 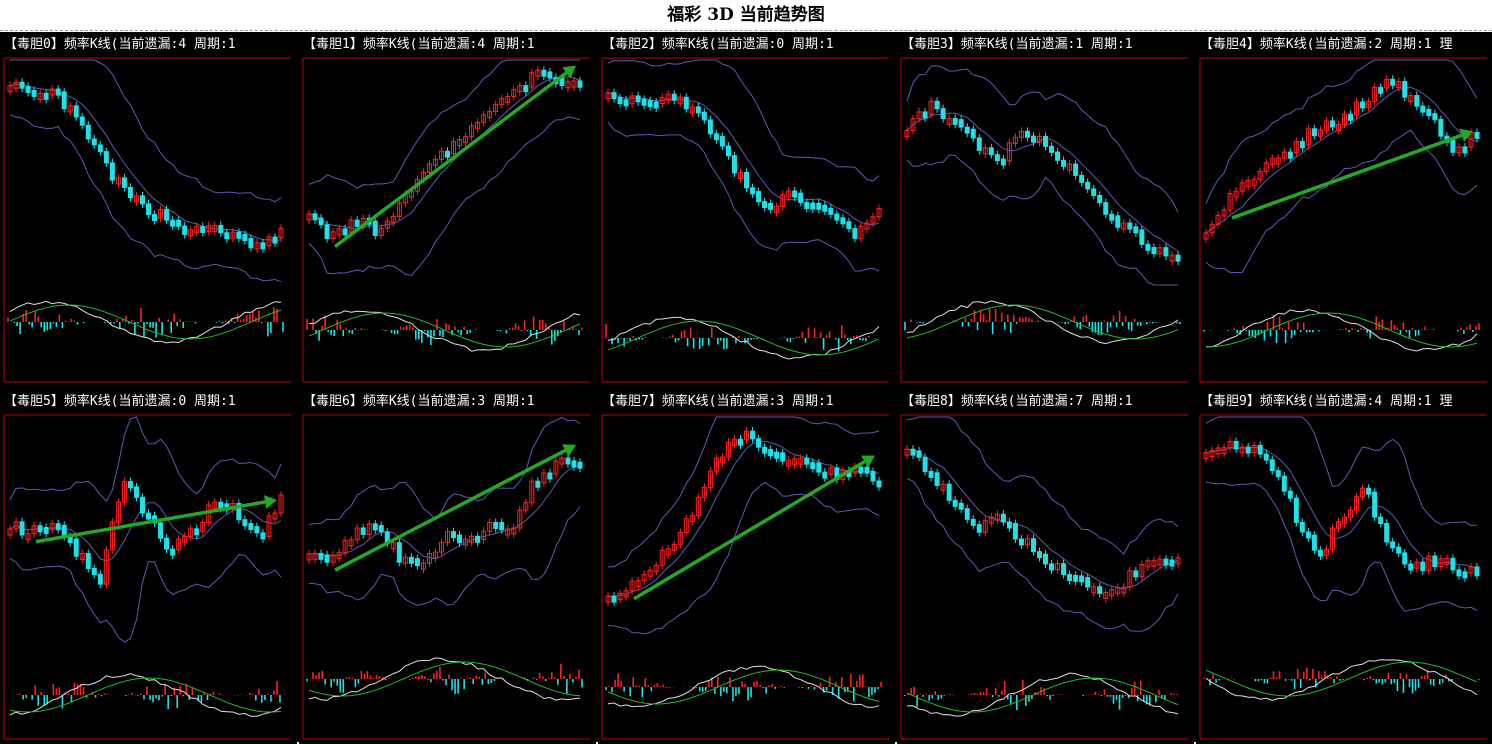 What do you see at coordinates (944, 44) in the screenshot?
I see `panel-header-digit: 3` at bounding box center [944, 44].